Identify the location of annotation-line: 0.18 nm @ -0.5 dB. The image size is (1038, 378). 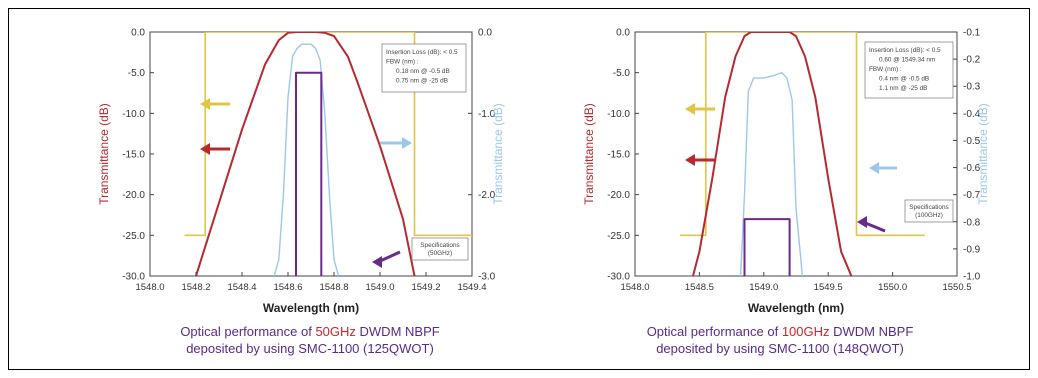
(423, 71).